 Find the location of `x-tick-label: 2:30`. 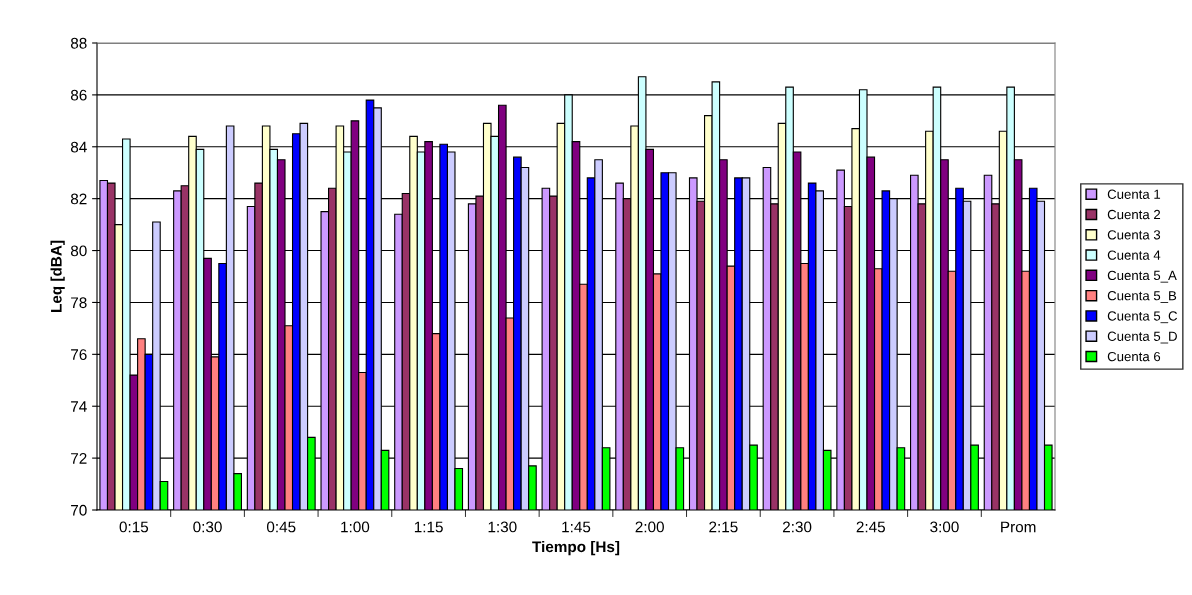

x-tick-label: 2:30 is located at coordinates (797, 527).